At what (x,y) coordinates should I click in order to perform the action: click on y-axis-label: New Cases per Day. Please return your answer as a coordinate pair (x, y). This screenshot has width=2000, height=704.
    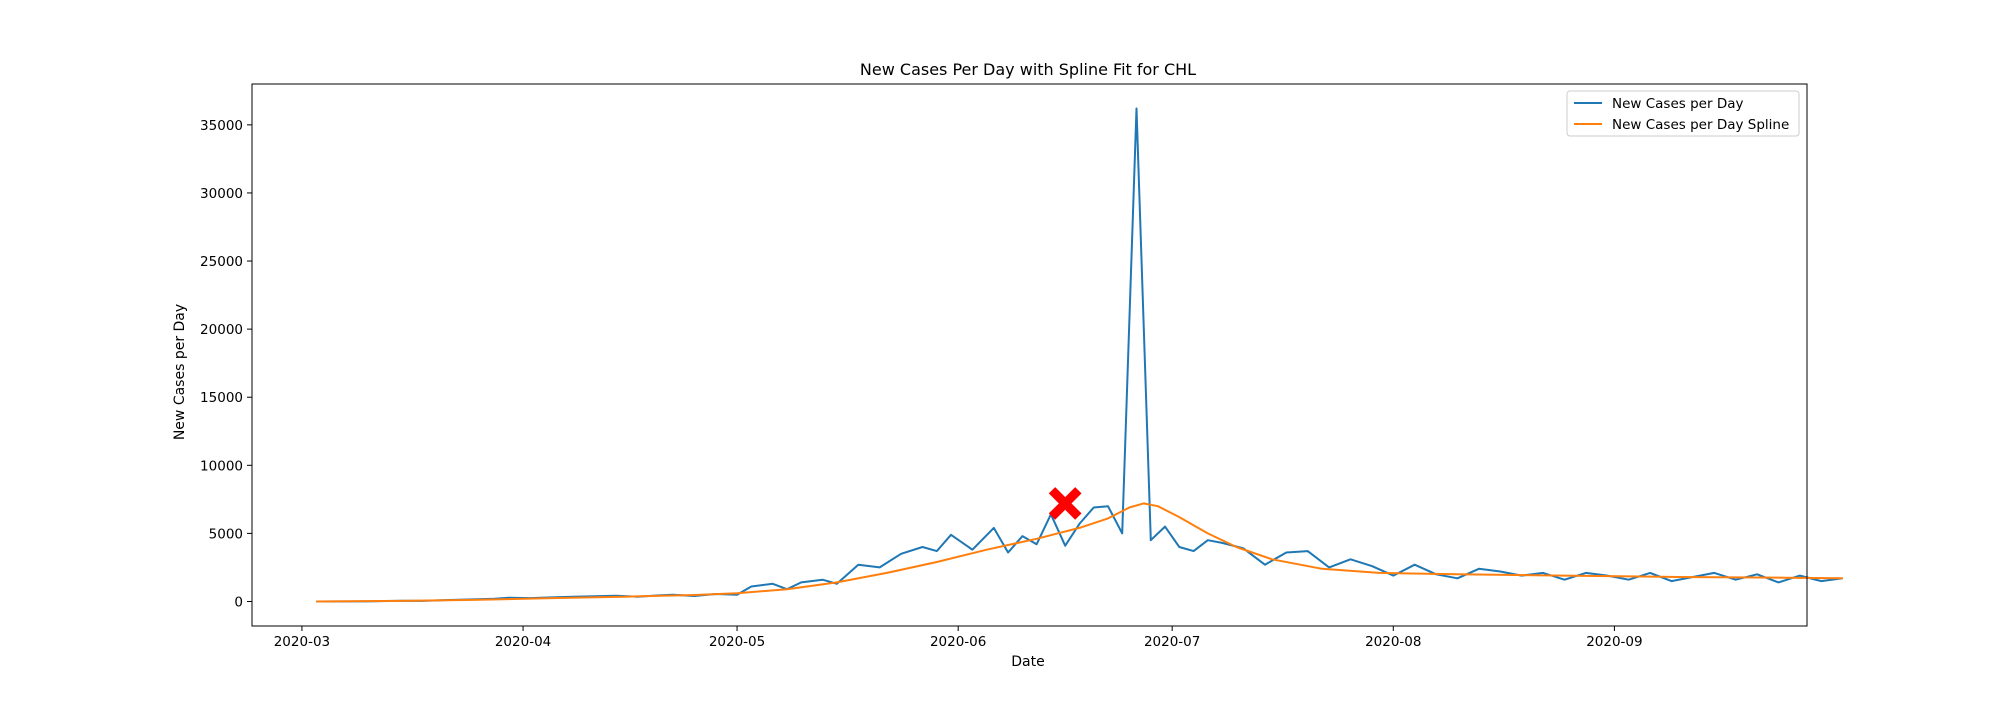
    Looking at the image, I should click on (180, 372).